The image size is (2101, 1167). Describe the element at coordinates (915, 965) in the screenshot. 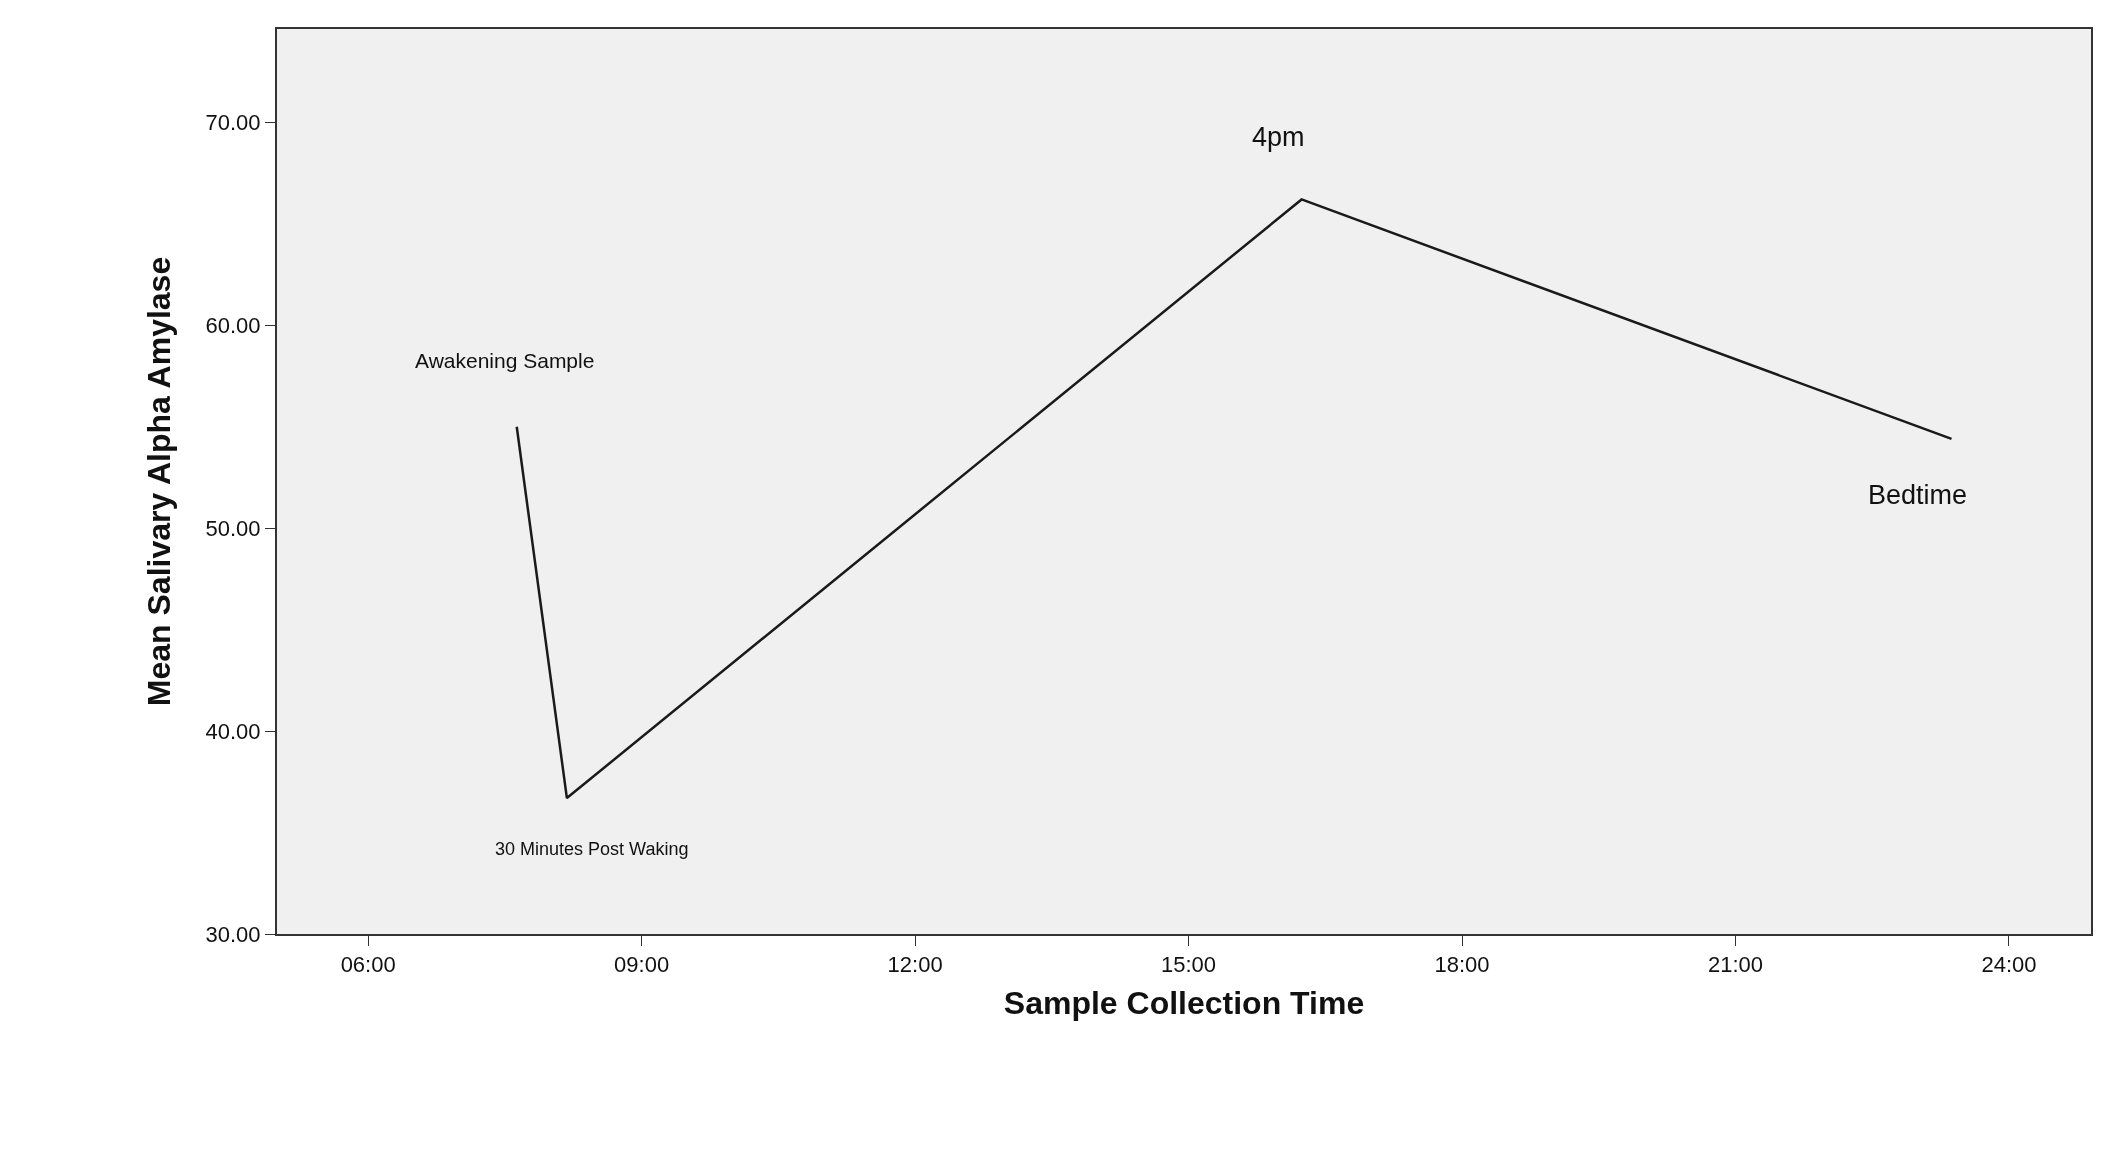

I see `x-tick-label: 12:00` at that location.